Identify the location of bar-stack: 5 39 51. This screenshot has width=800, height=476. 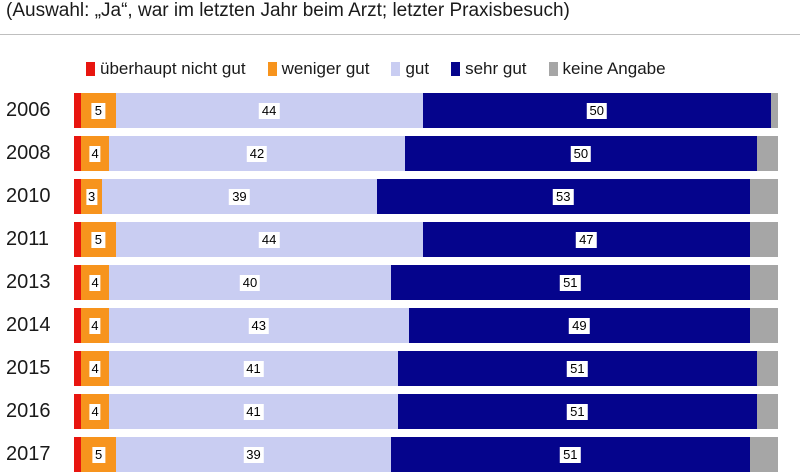
(426, 454).